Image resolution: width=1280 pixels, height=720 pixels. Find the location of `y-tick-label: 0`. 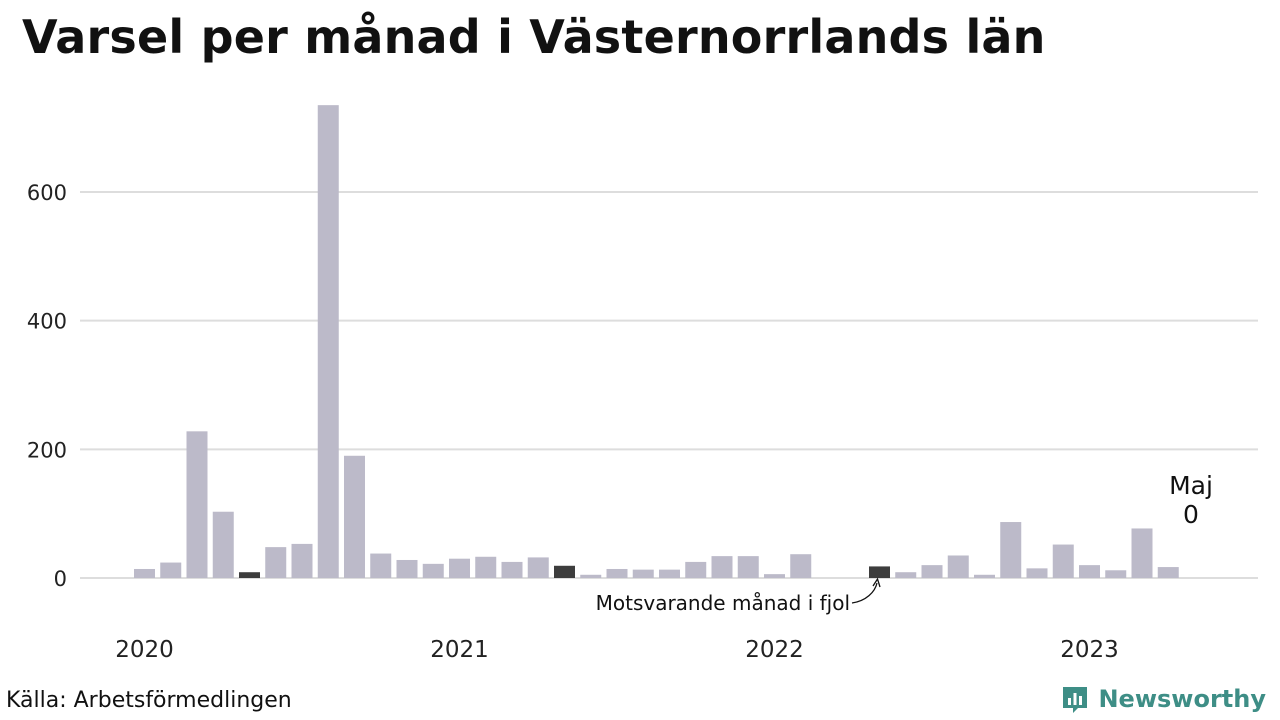

y-tick-label: 0 is located at coordinates (60, 579).